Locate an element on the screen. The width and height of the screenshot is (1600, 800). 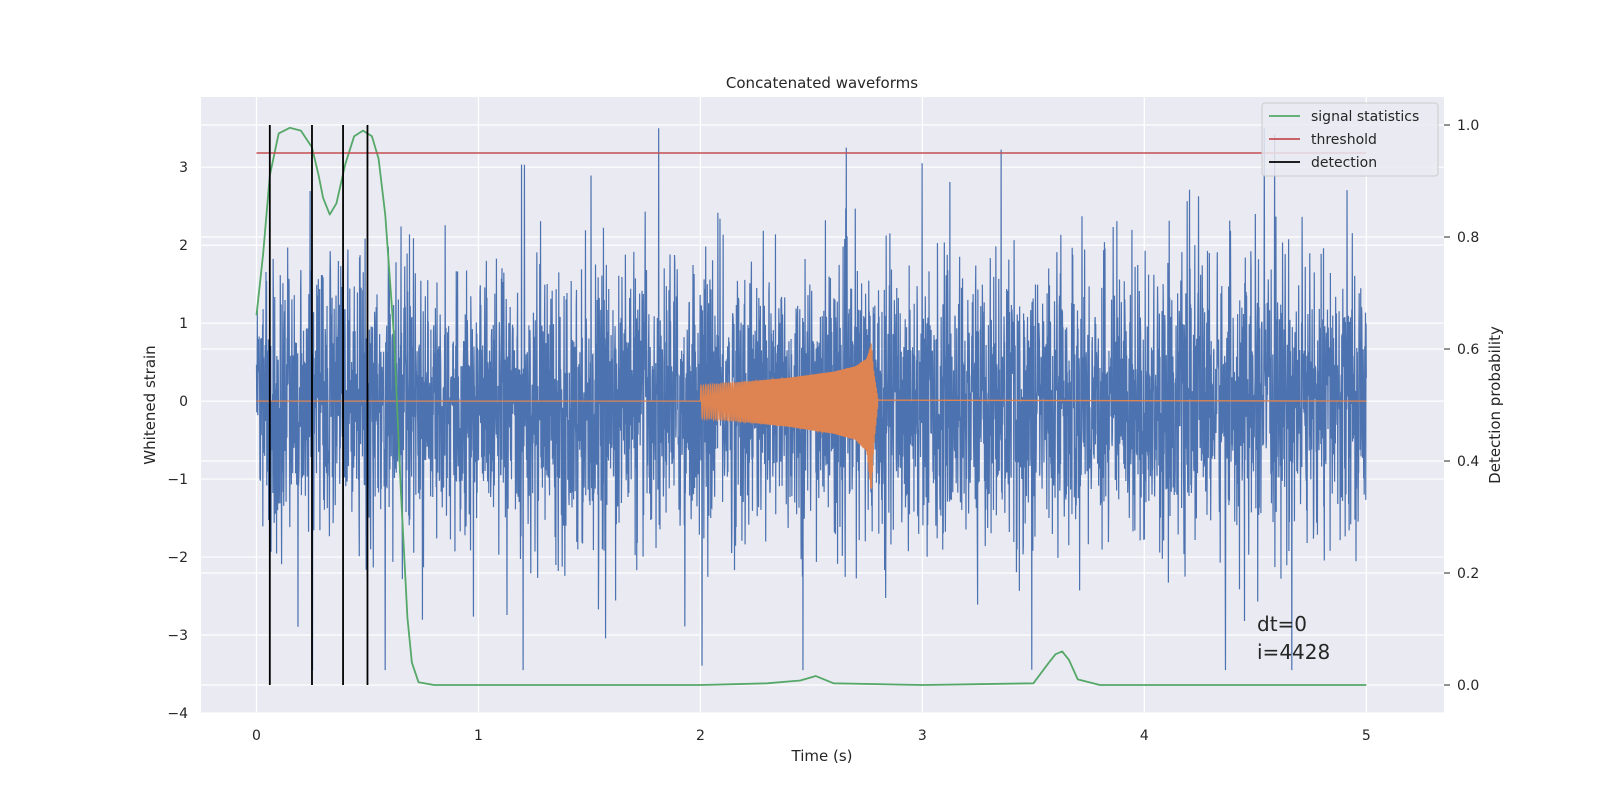
x-tick-label: 3 is located at coordinates (922, 736).